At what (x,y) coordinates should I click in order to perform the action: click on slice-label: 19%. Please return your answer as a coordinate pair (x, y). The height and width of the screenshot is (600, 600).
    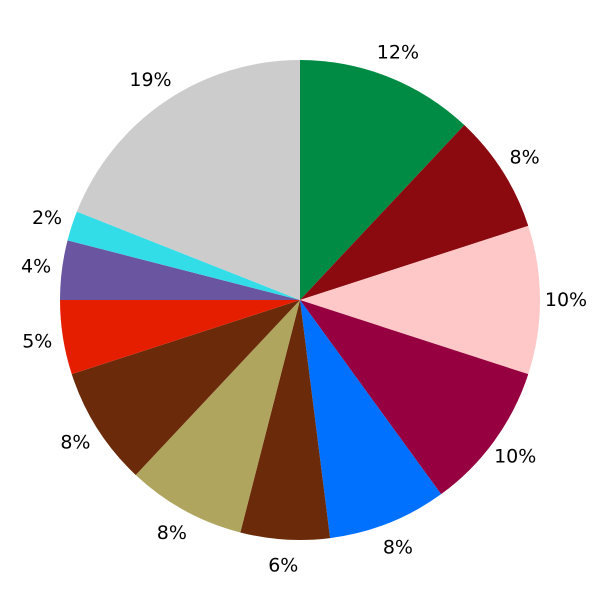
    Looking at the image, I should click on (150, 80).